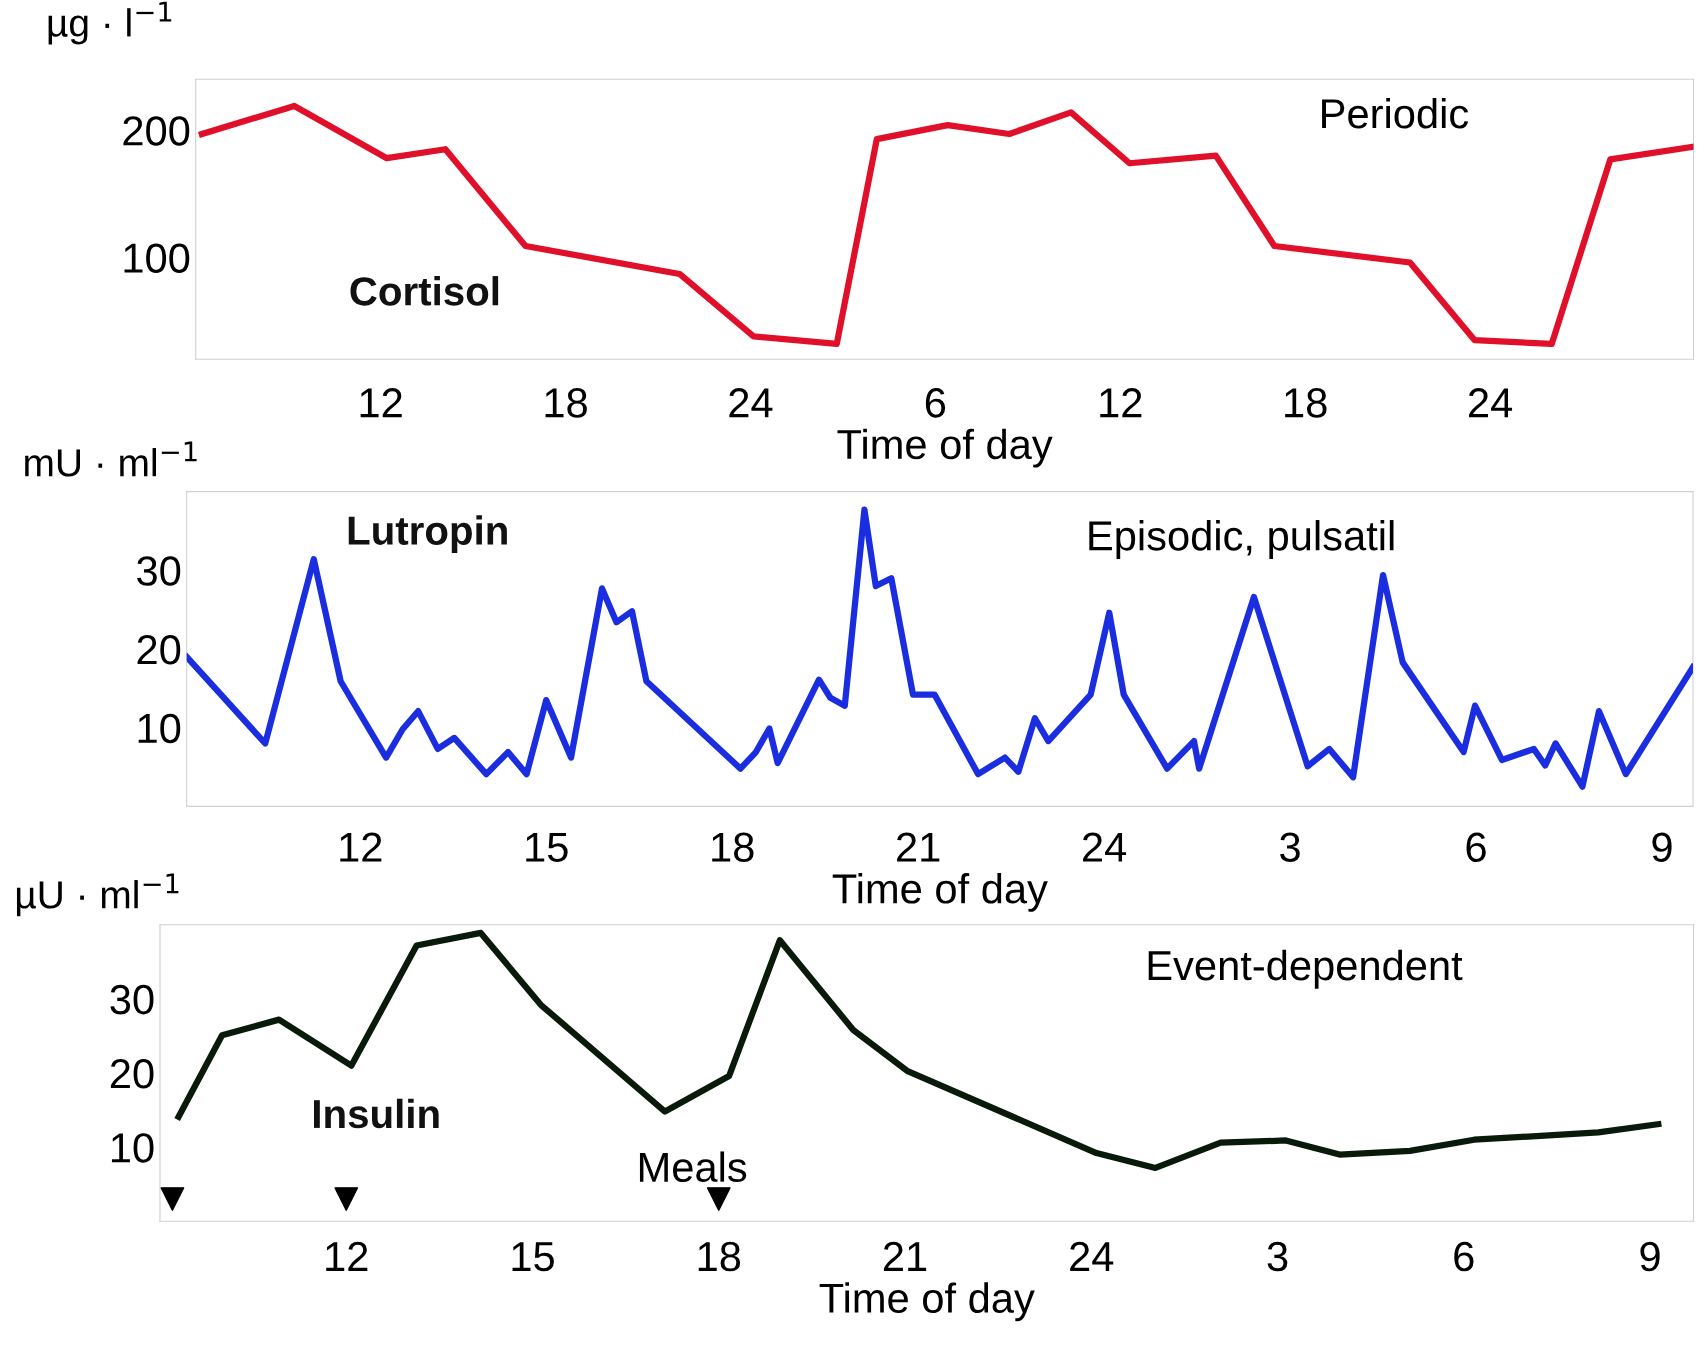 The height and width of the screenshot is (1348, 1702). I want to click on y-axis-title: µg · l$^{−1}$, so click(110, 23).